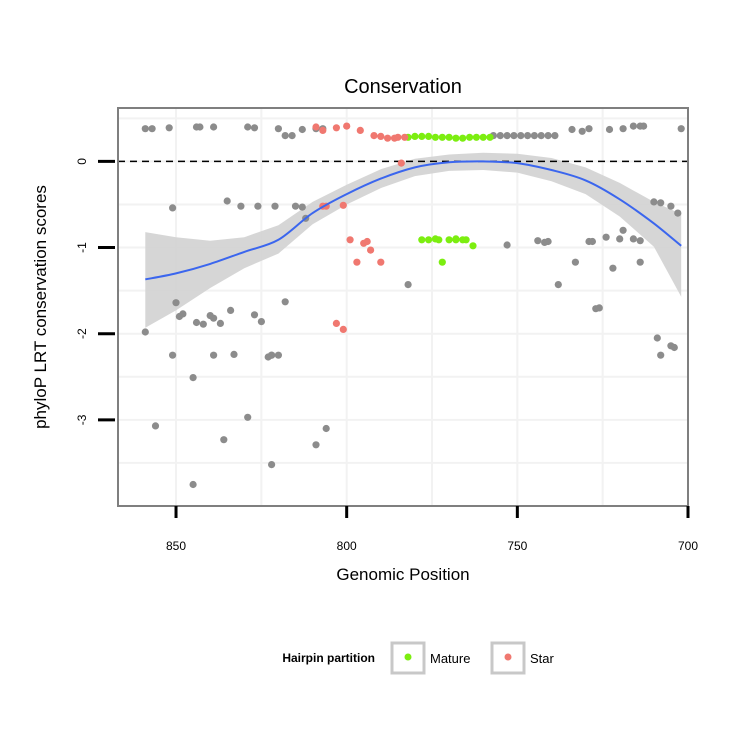 The height and width of the screenshot is (750, 750). Describe the element at coordinates (82, 161) in the screenshot. I see `y-tick-label: 0` at that location.